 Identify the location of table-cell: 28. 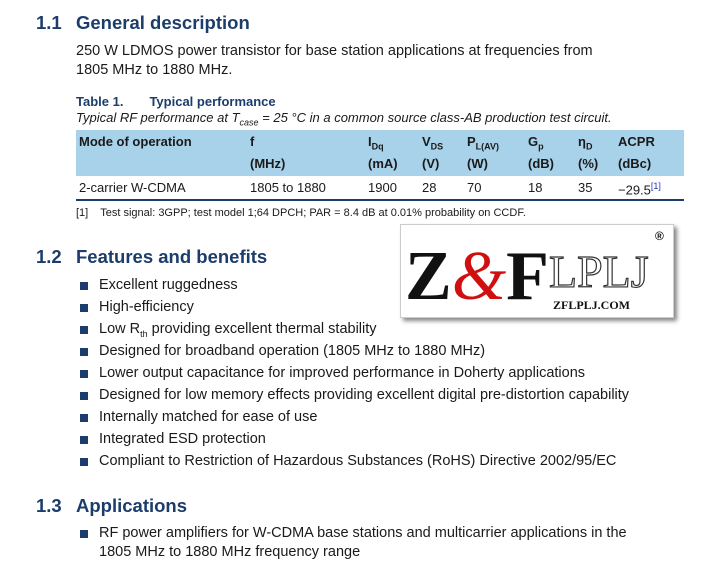
(429, 187).